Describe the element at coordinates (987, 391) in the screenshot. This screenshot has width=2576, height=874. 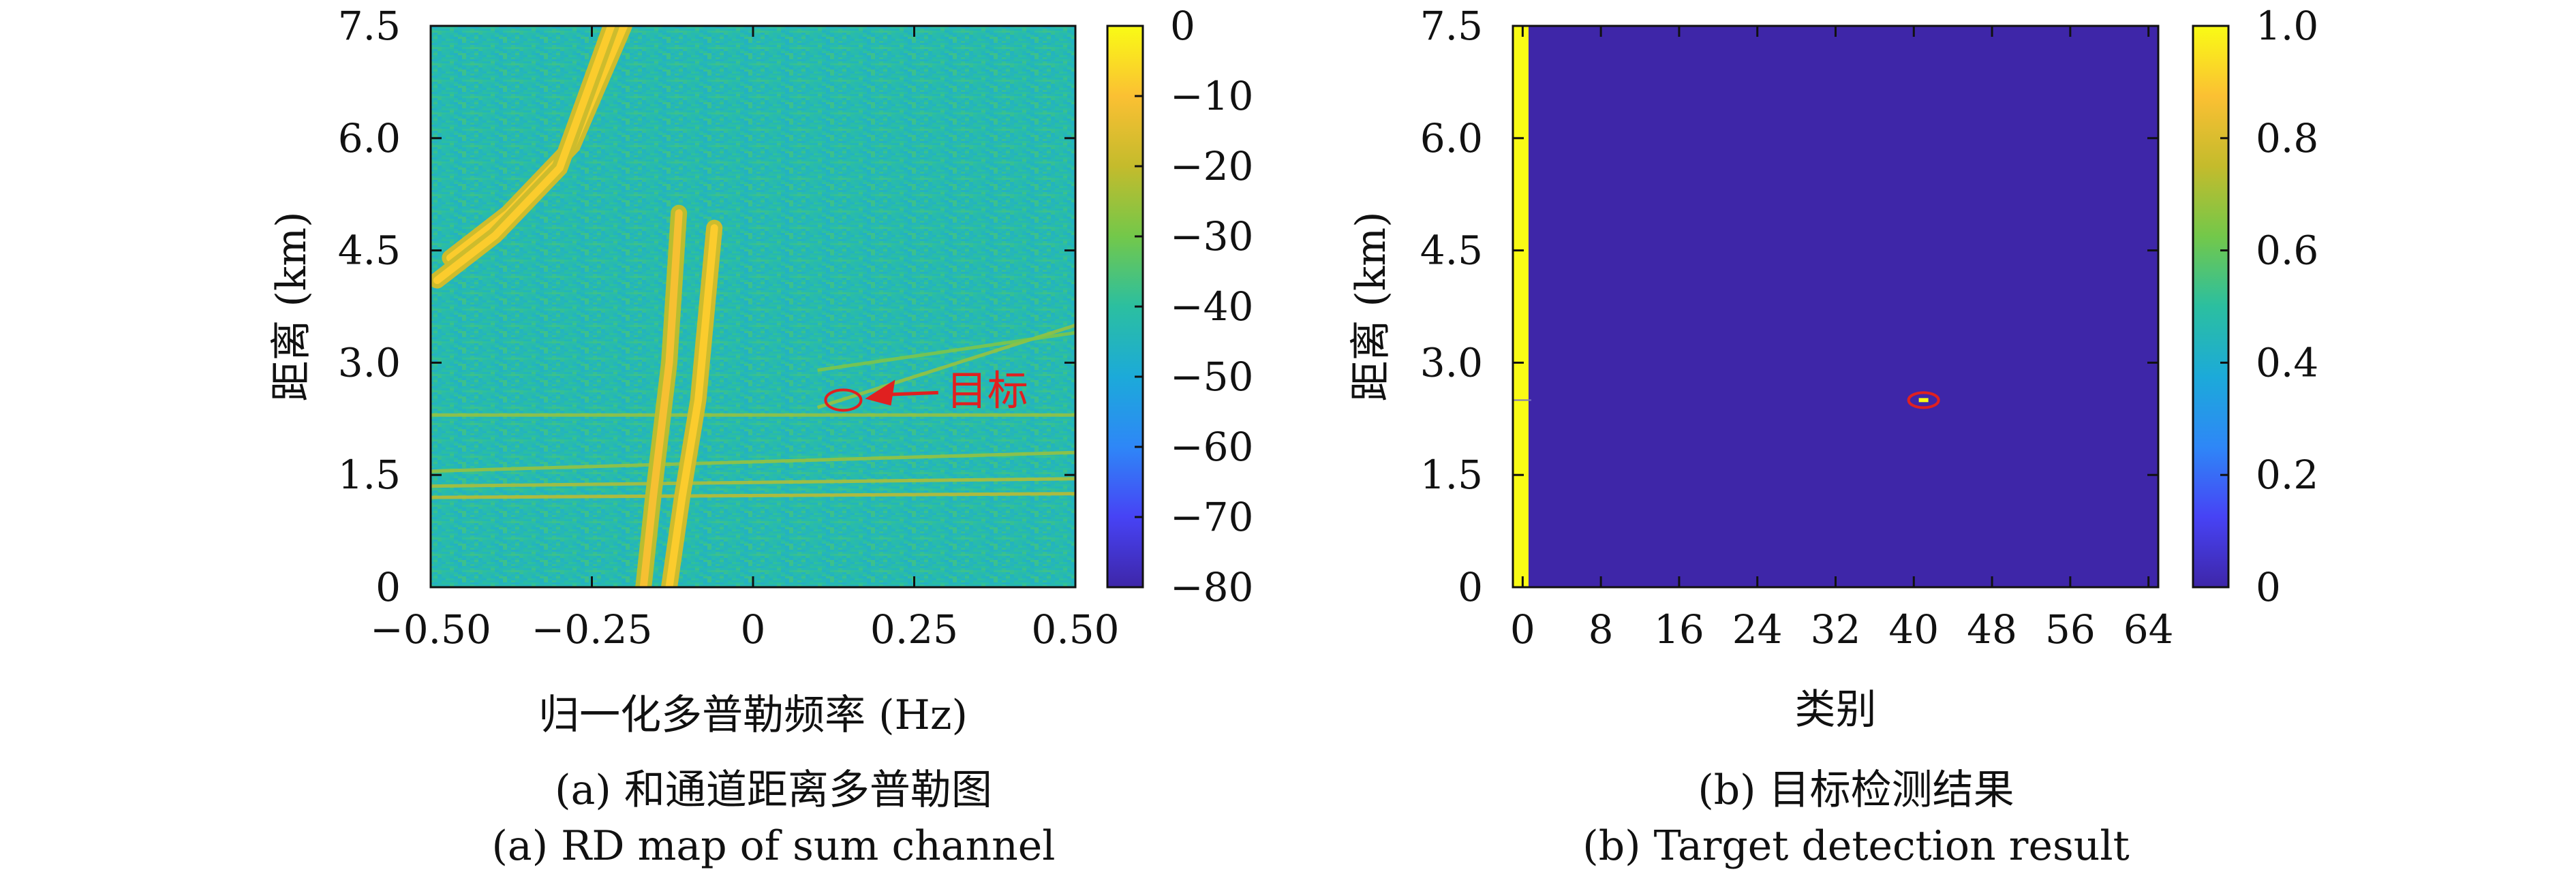
I see `target-label: 目标` at that location.